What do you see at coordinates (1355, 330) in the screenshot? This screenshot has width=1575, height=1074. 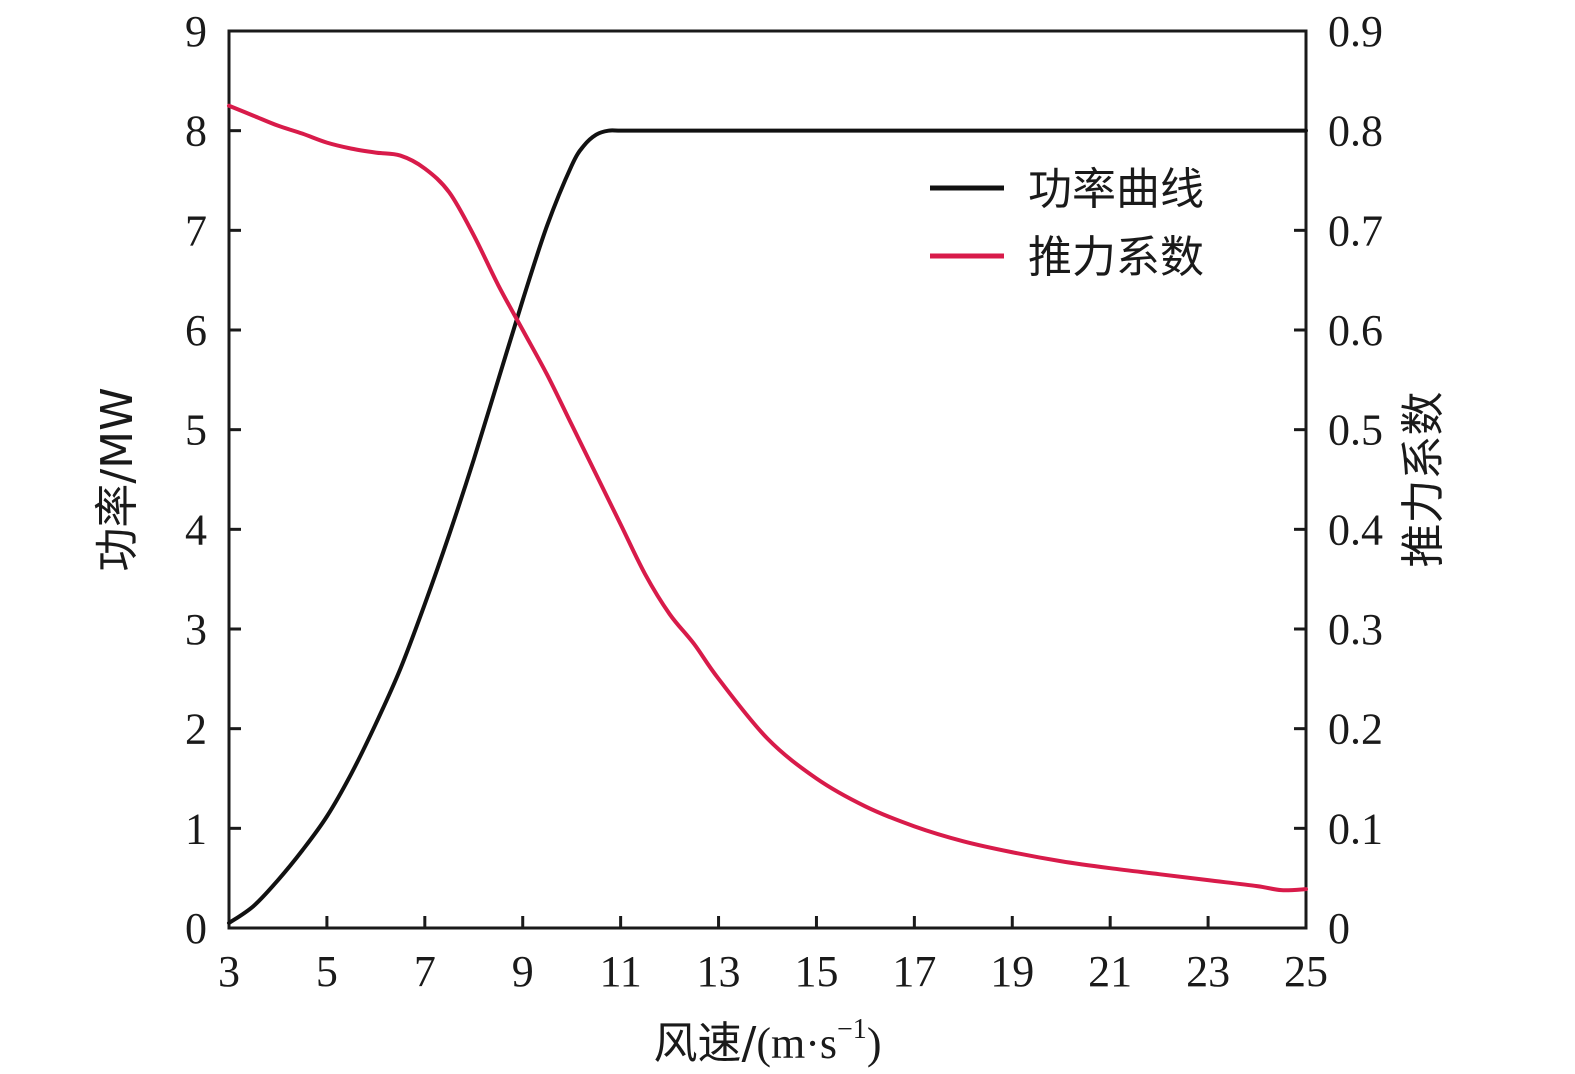 I see `right-y-tick-label: 0.6` at bounding box center [1355, 330].